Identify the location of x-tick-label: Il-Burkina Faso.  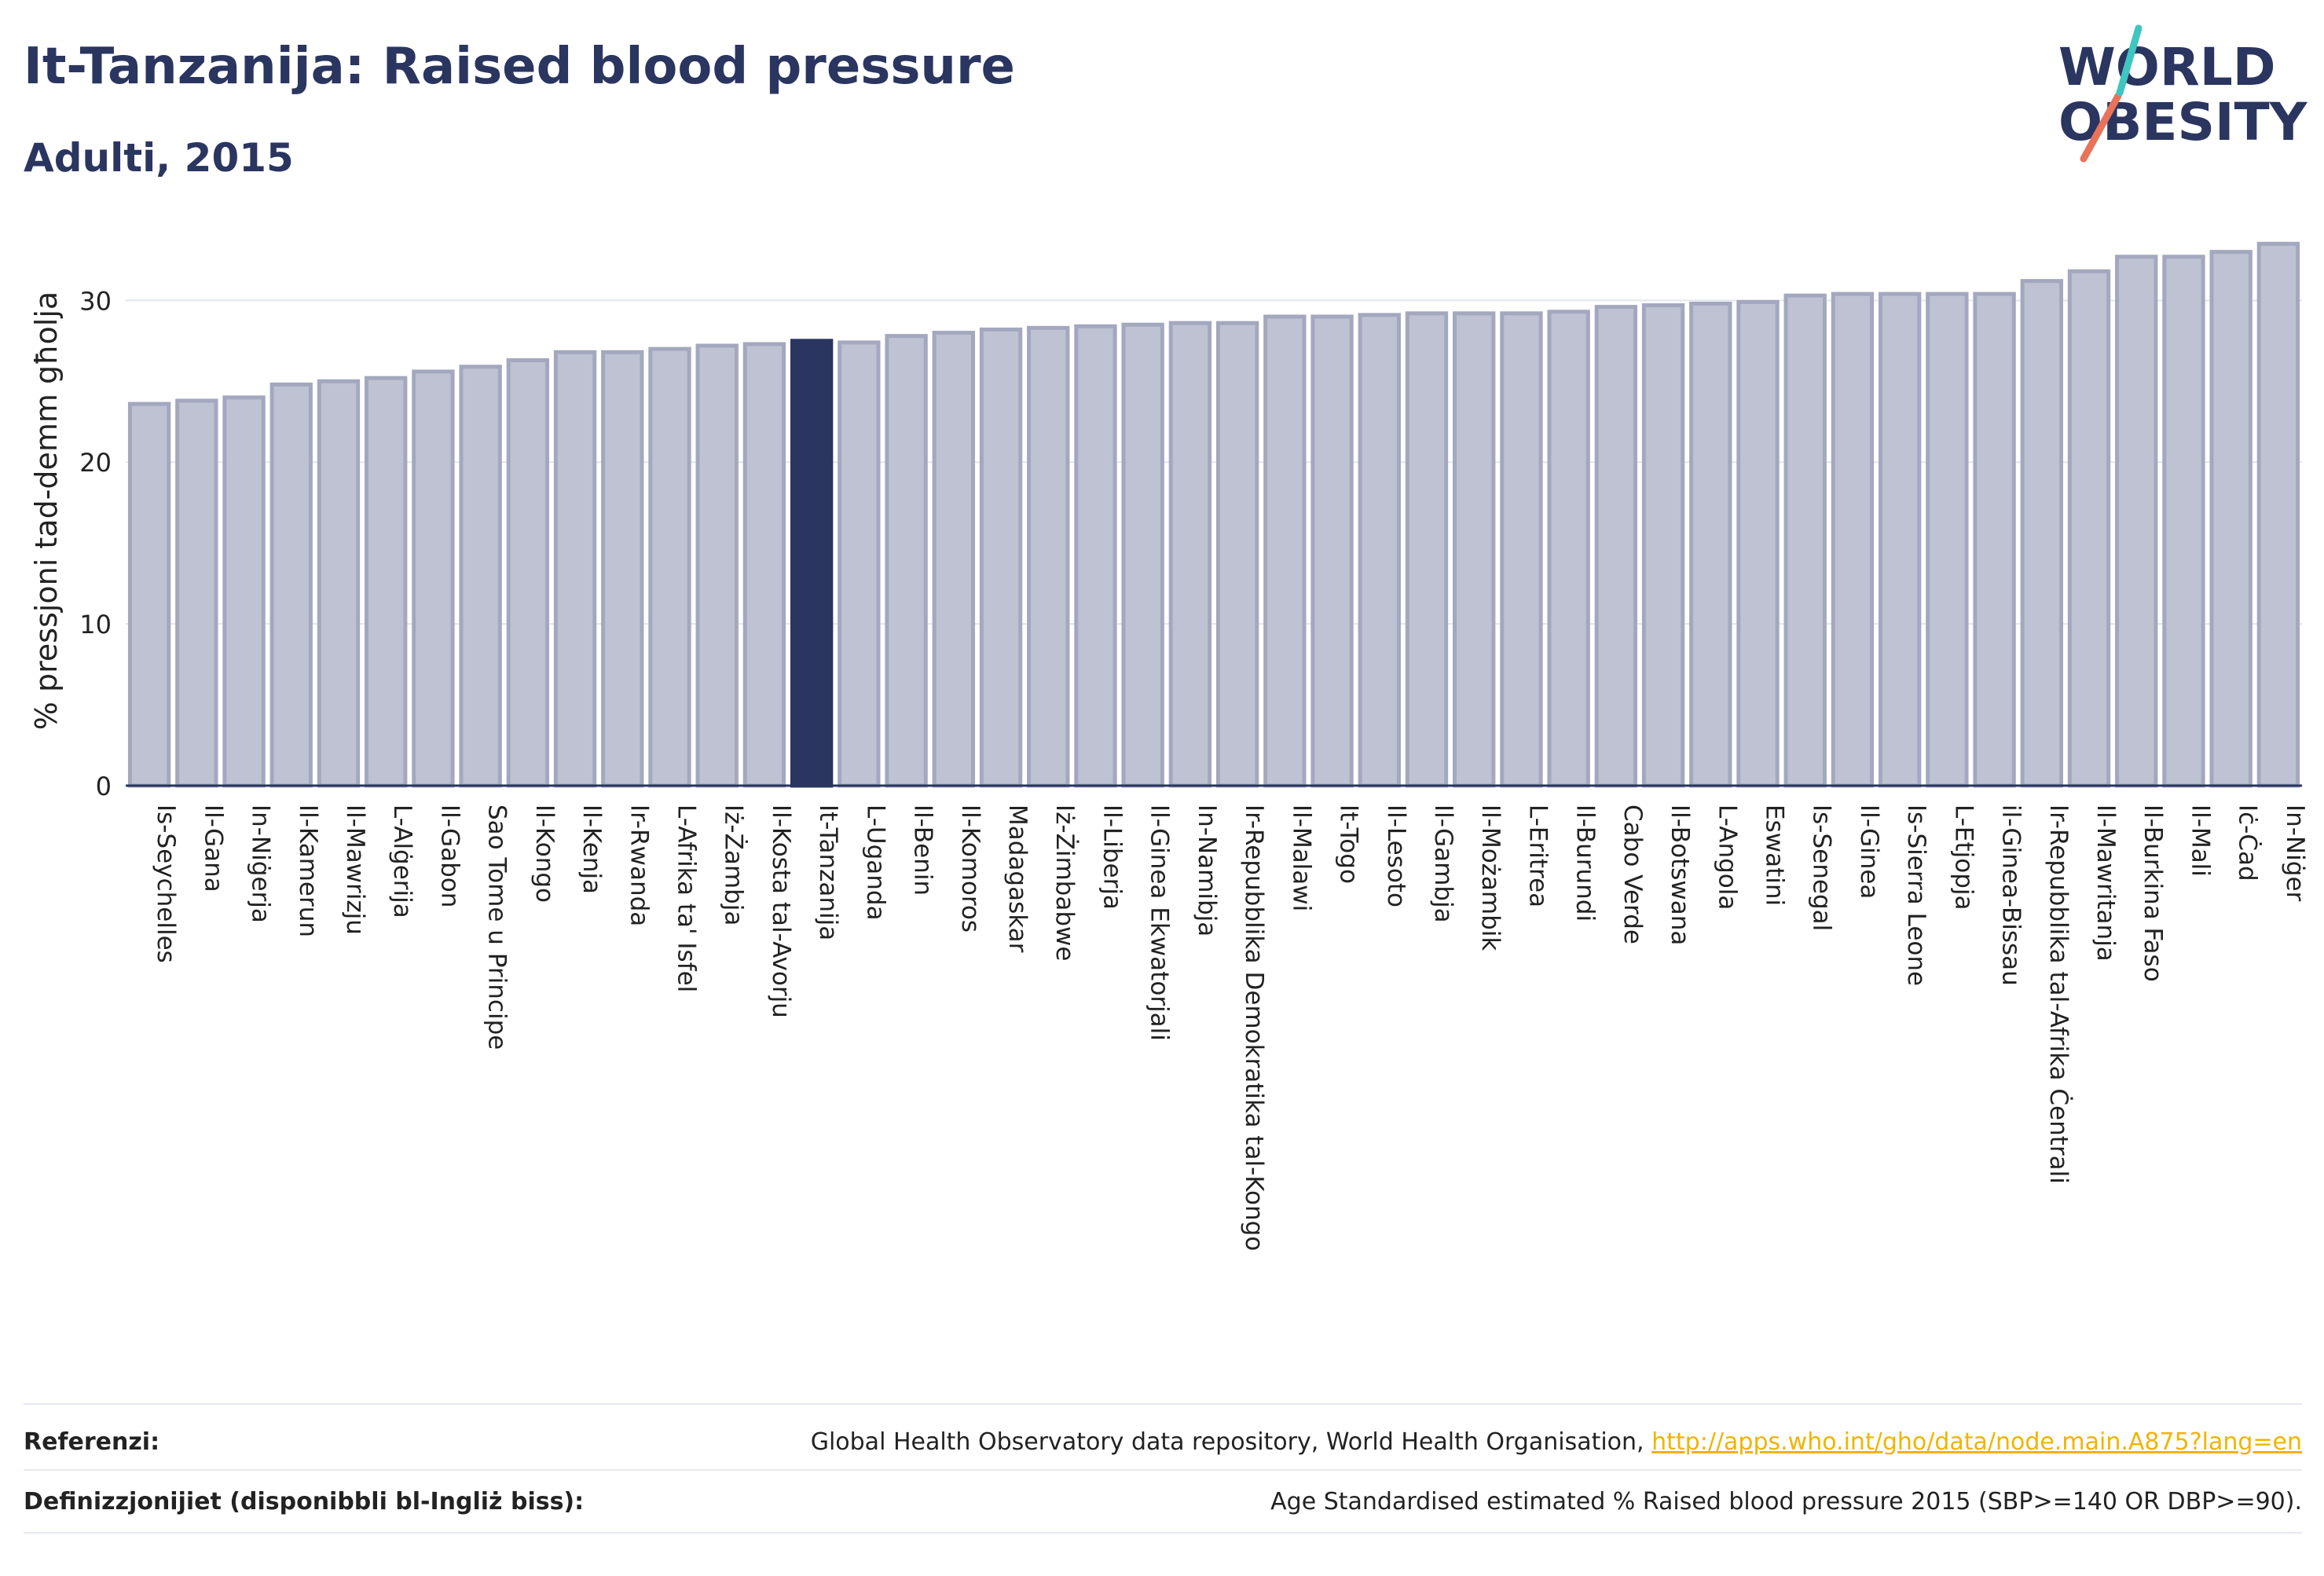
(2153, 893).